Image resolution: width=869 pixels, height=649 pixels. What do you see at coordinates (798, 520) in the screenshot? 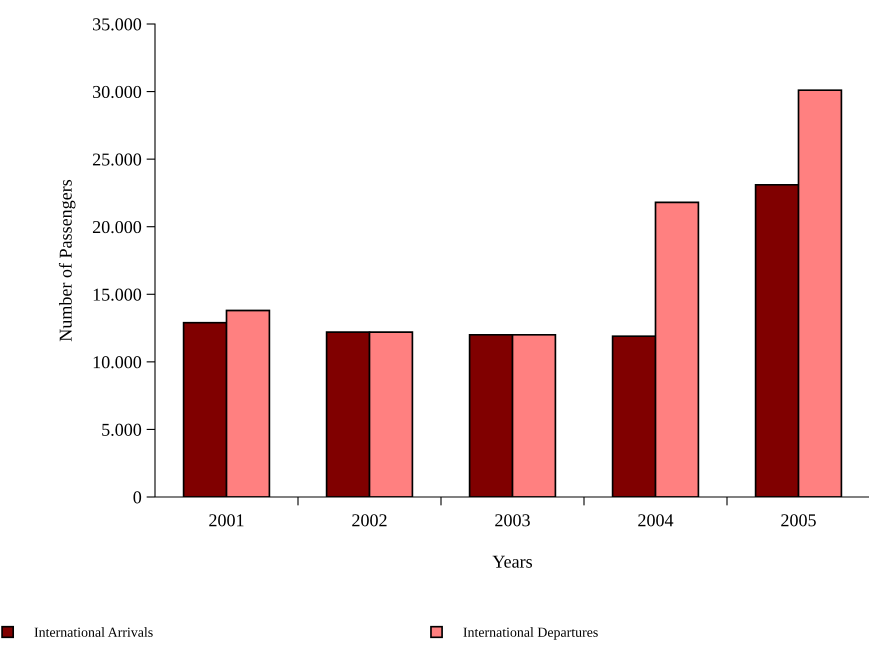
I see `x-tick-label: 2005` at bounding box center [798, 520].